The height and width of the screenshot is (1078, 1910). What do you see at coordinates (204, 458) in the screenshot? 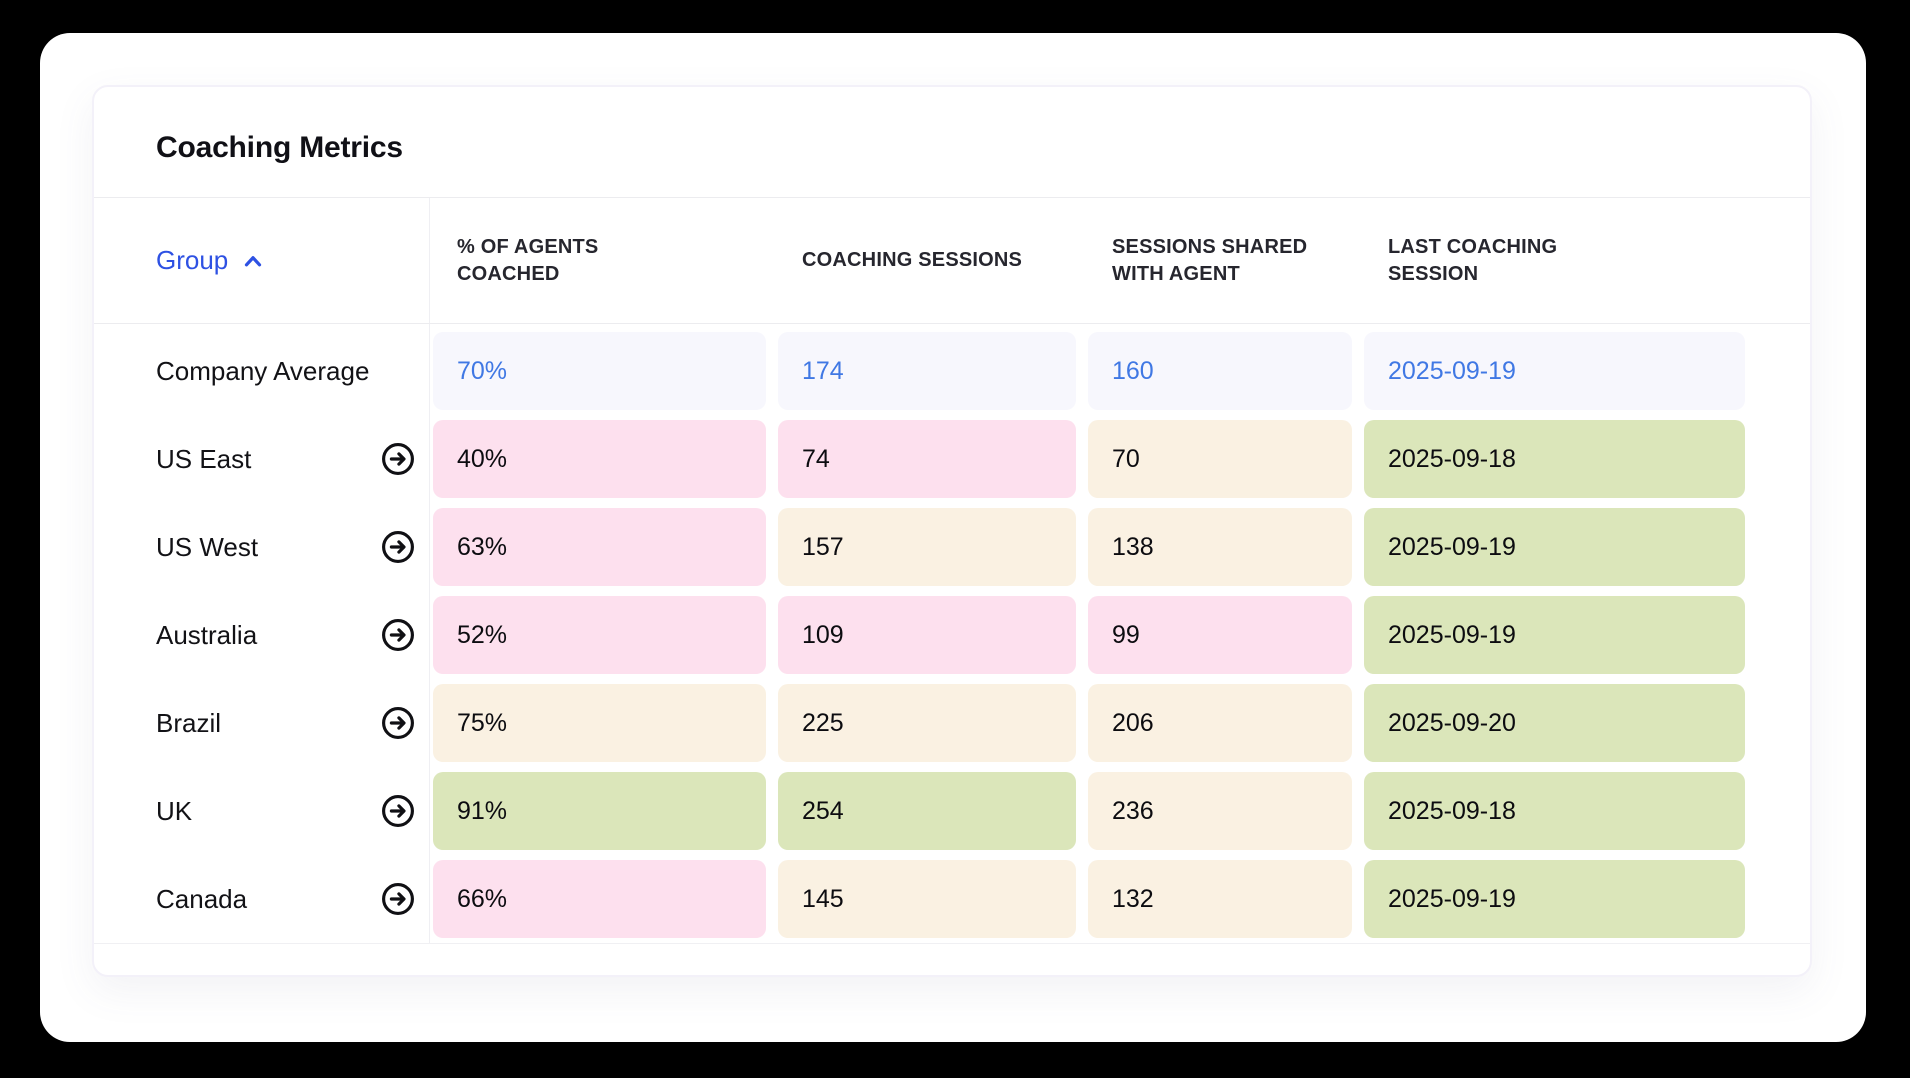
I see `group-label: US East` at bounding box center [204, 458].